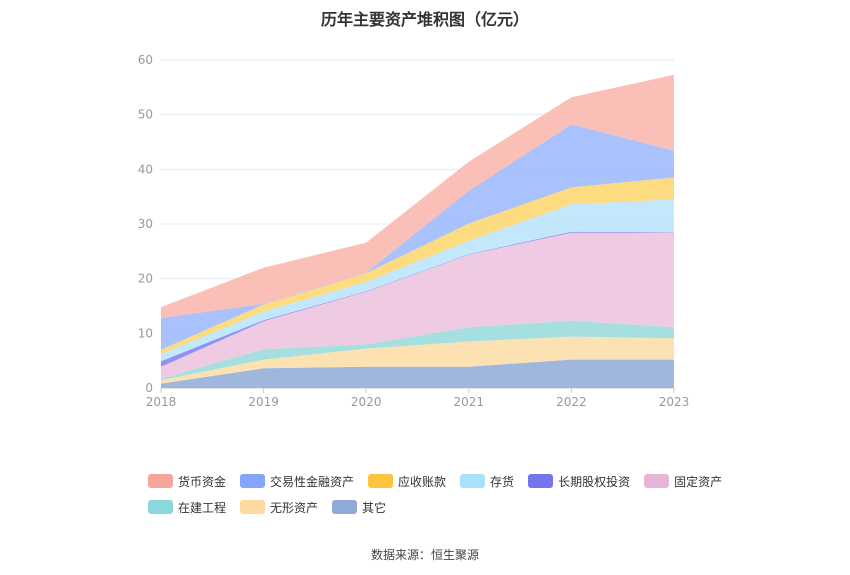 This screenshot has height=575, width=850. Describe the element at coordinates (594, 481) in the screenshot. I see `legend-label: 长期股权投资` at that location.